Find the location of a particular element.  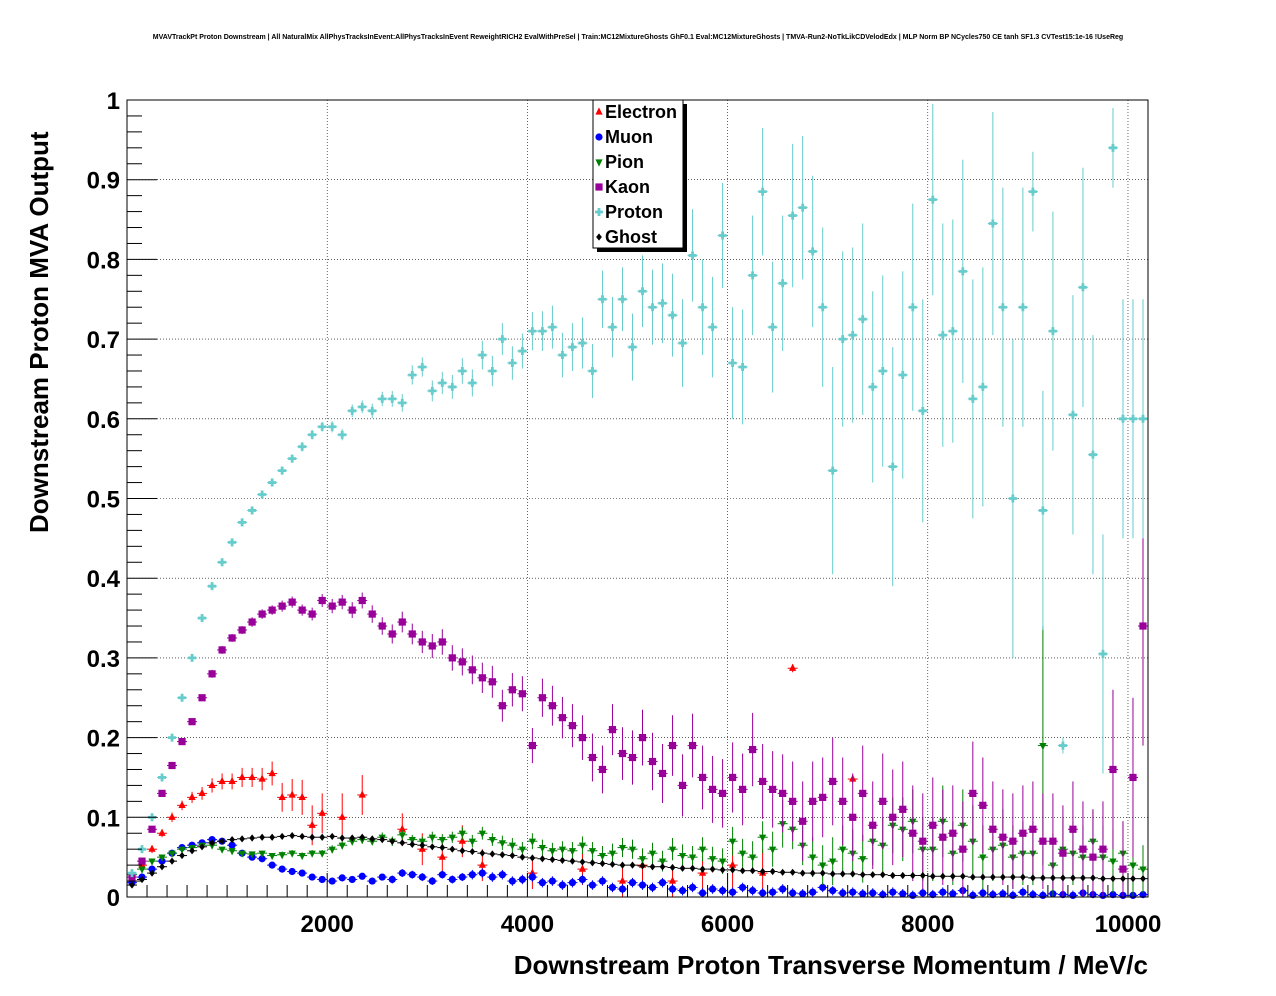

y-tick-label: 0.5 is located at coordinates (103, 500).